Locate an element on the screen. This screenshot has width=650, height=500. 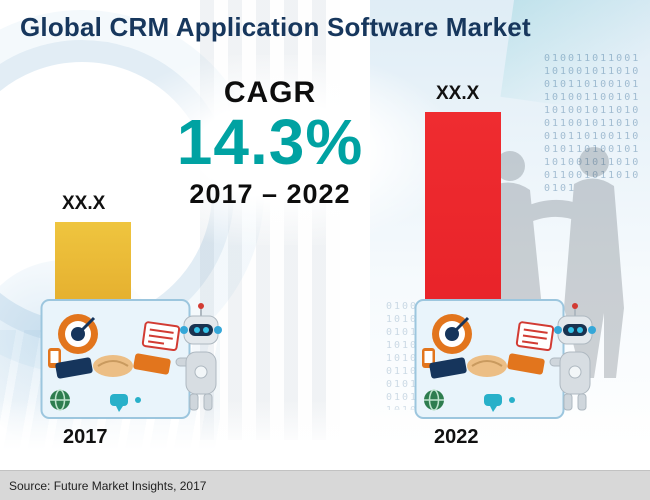
year-label-2022: 2022 is located at coordinates (456, 437).